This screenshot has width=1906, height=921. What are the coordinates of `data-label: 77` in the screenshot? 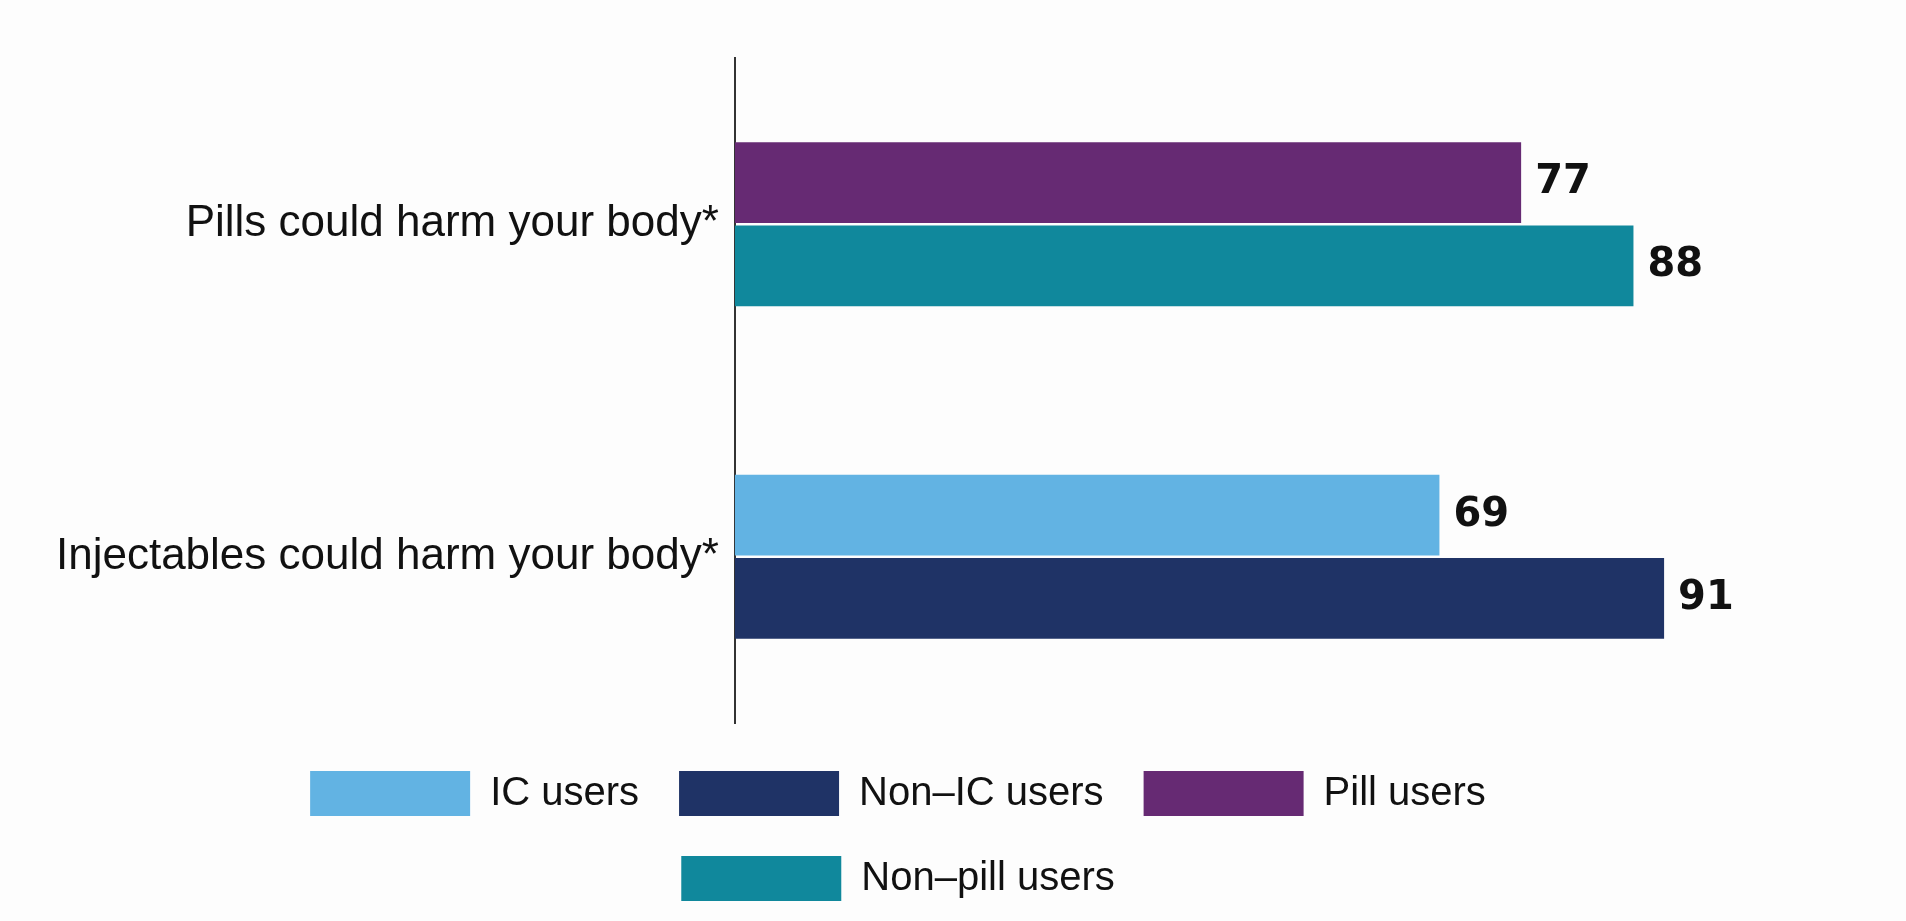 It's located at (1563, 179).